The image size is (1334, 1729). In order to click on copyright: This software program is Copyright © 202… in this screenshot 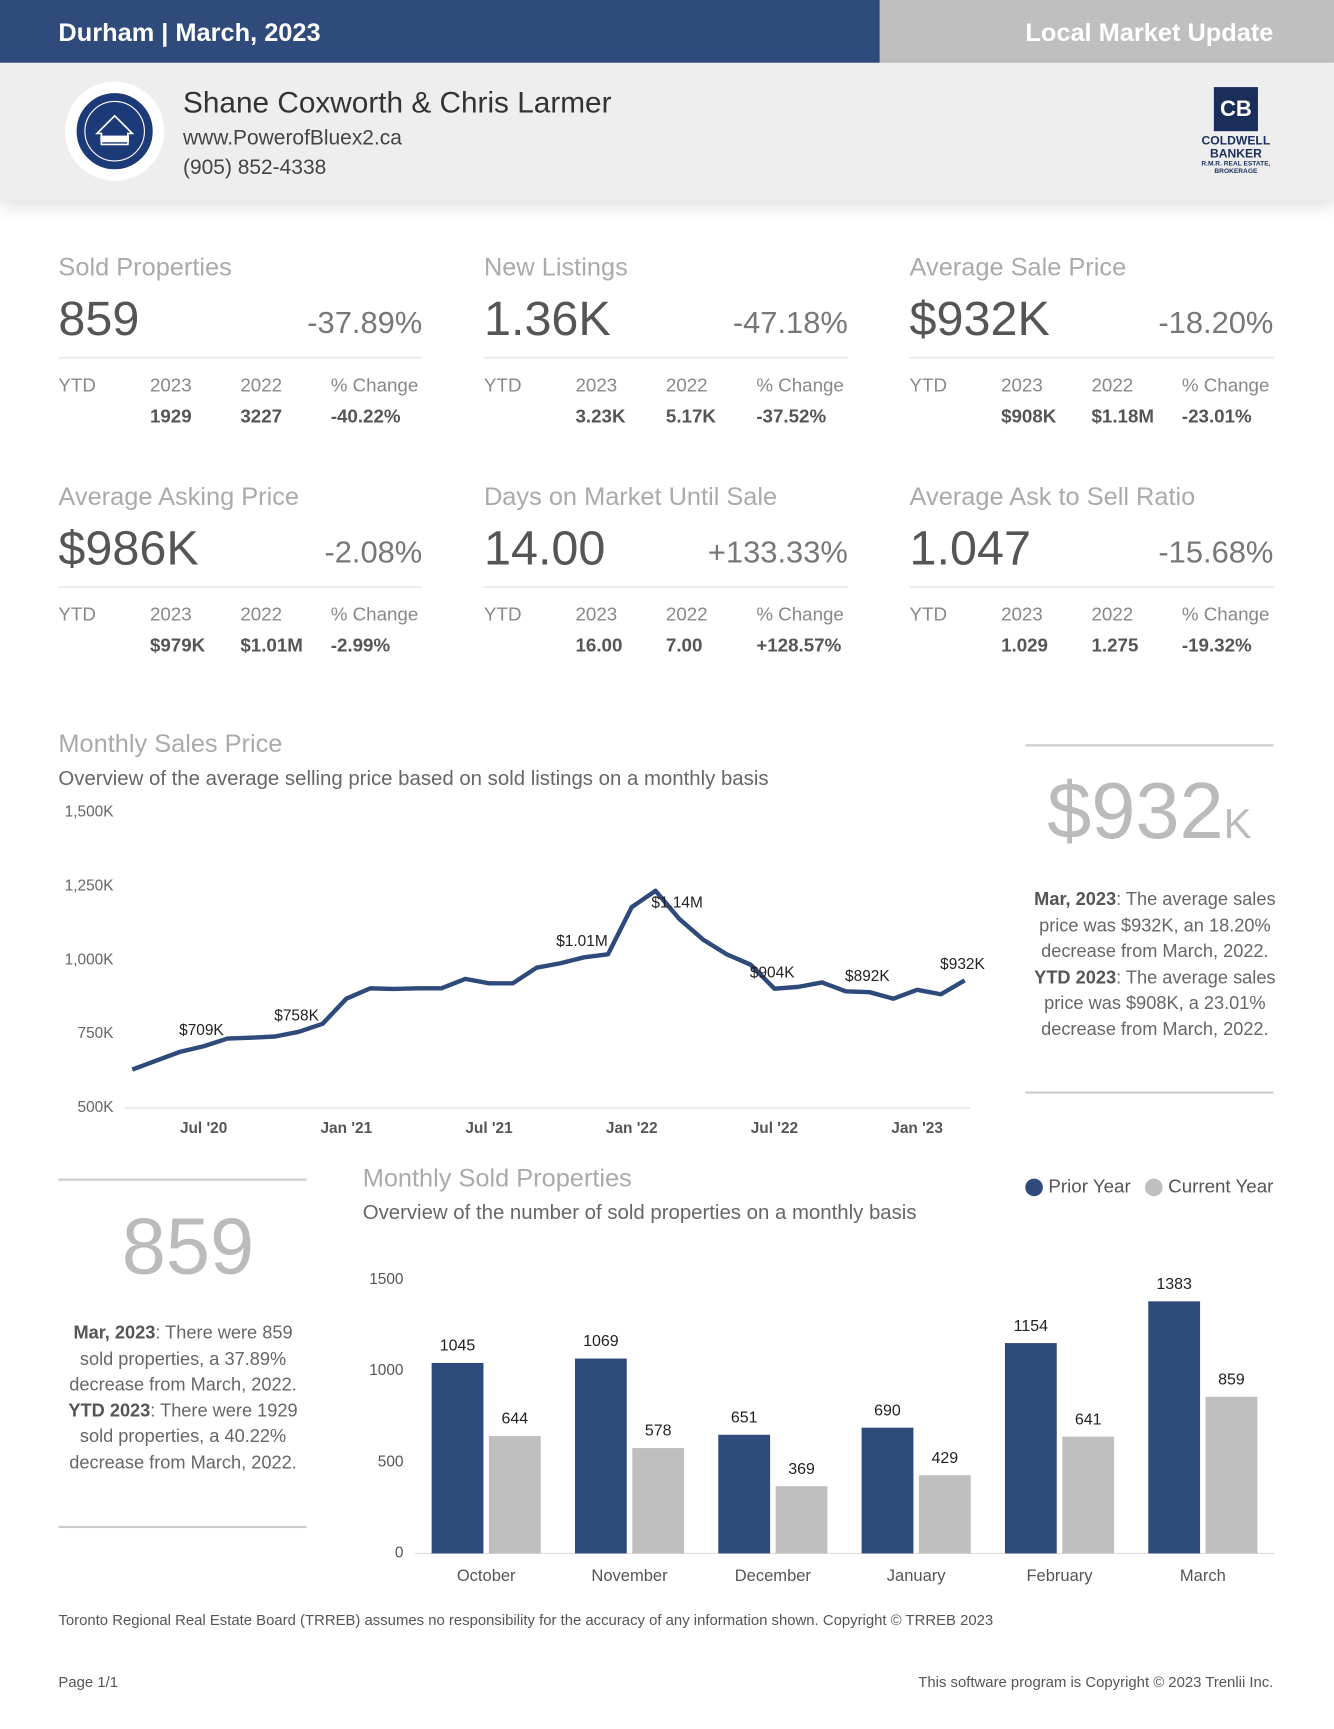, I will do `click(1096, 1682)`.